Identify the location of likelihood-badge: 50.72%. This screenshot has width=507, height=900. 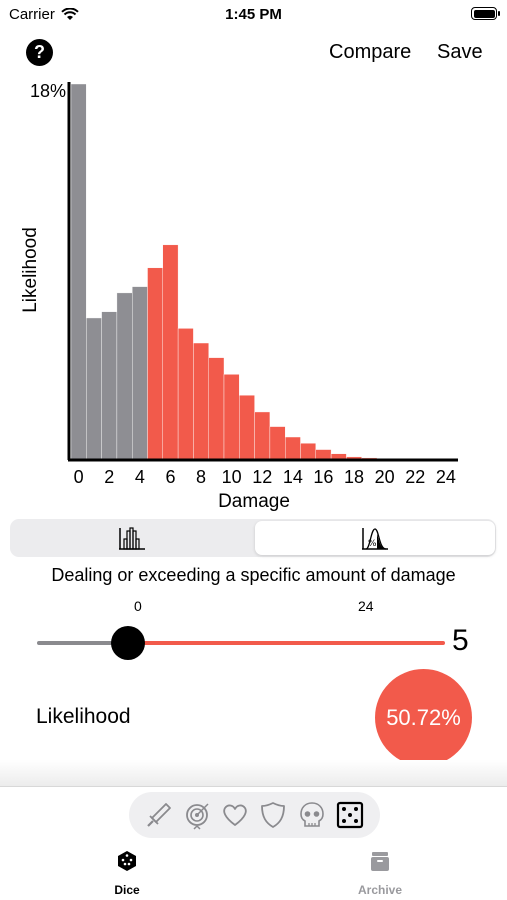
(423, 717).